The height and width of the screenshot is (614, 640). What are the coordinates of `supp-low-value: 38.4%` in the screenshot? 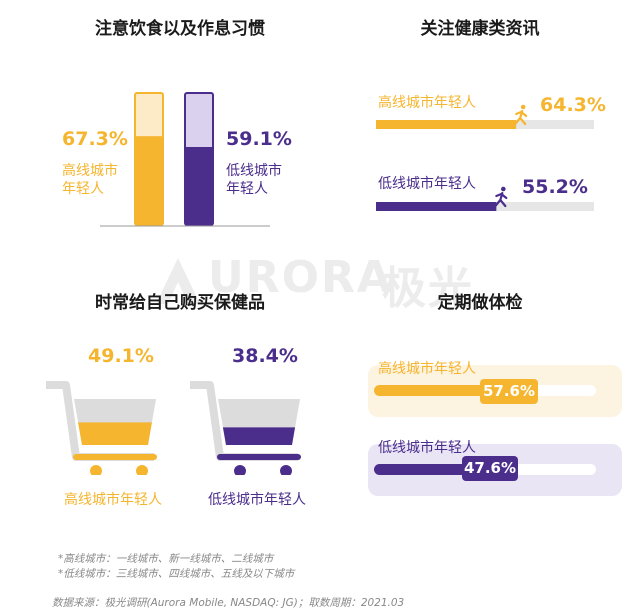 It's located at (265, 356).